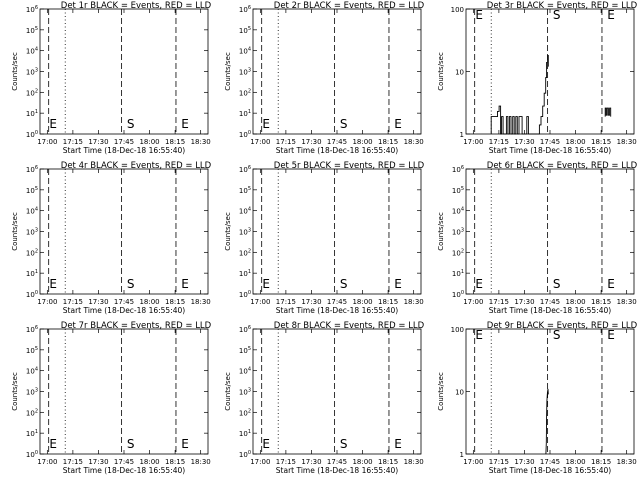 Image resolution: width=640 pixels, height=480 pixels. What do you see at coordinates (462, 135) in the screenshot?
I see `y-tick-label: 1` at bounding box center [462, 135].